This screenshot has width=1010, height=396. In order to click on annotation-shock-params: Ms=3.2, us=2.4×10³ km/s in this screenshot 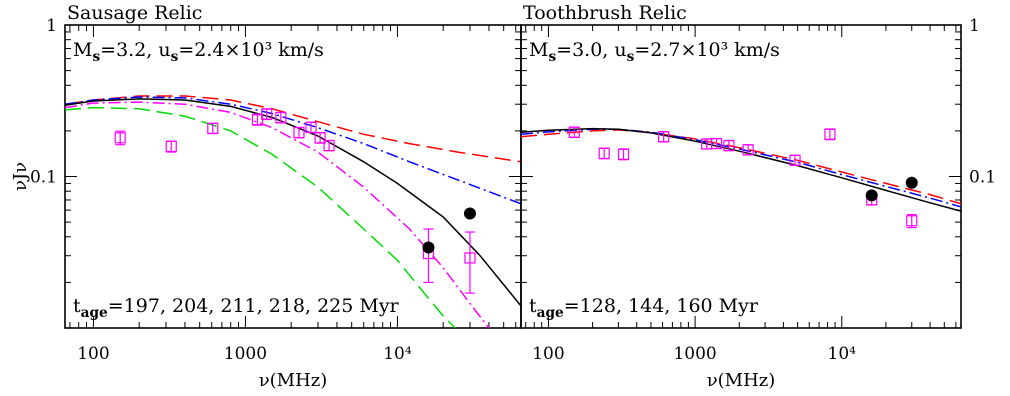, I will do `click(198, 52)`.